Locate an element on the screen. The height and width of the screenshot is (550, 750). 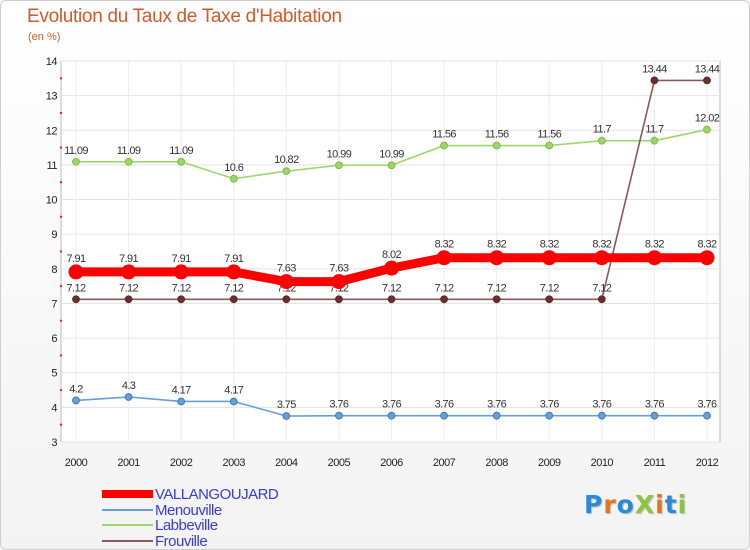
logo-letter: X is located at coordinates (645, 504).